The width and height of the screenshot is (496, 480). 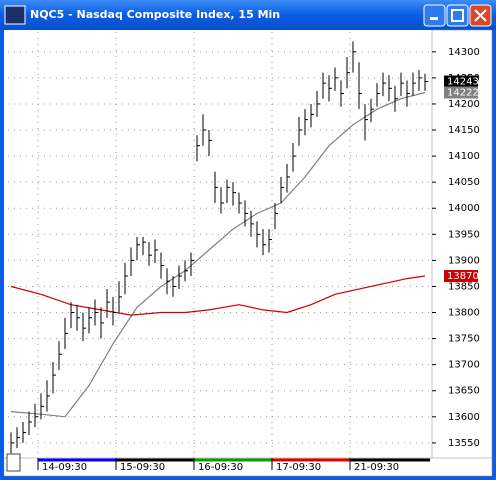 What do you see at coordinates (462, 245) in the screenshot?
I see `price-axis` at bounding box center [462, 245].